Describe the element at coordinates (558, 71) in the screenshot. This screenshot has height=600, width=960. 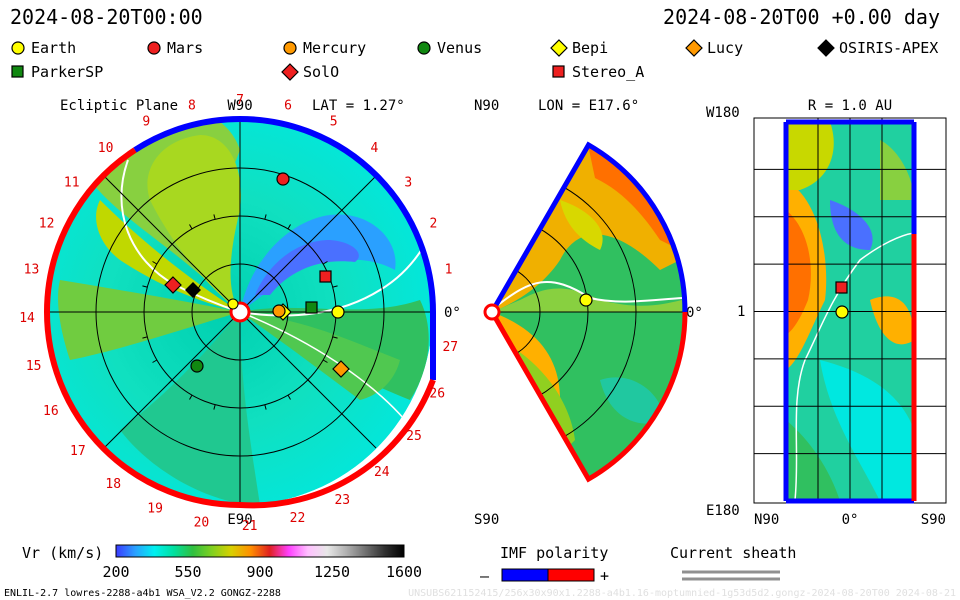
I see `legend-marker-stereo-a` at that location.